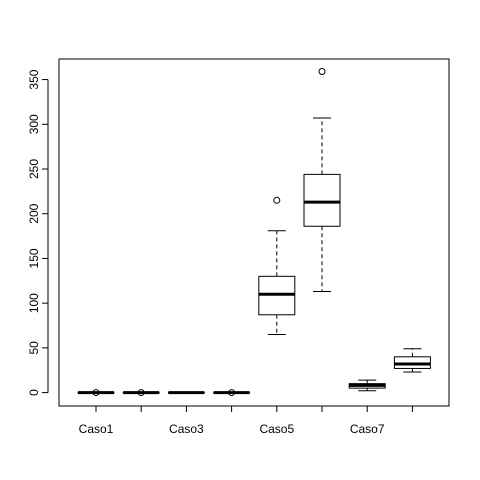 The height and width of the screenshot is (480, 480). What do you see at coordinates (38, 232) in the screenshot?
I see `y-axis: 0 50 100 150 200 250 300 350` at bounding box center [38, 232].